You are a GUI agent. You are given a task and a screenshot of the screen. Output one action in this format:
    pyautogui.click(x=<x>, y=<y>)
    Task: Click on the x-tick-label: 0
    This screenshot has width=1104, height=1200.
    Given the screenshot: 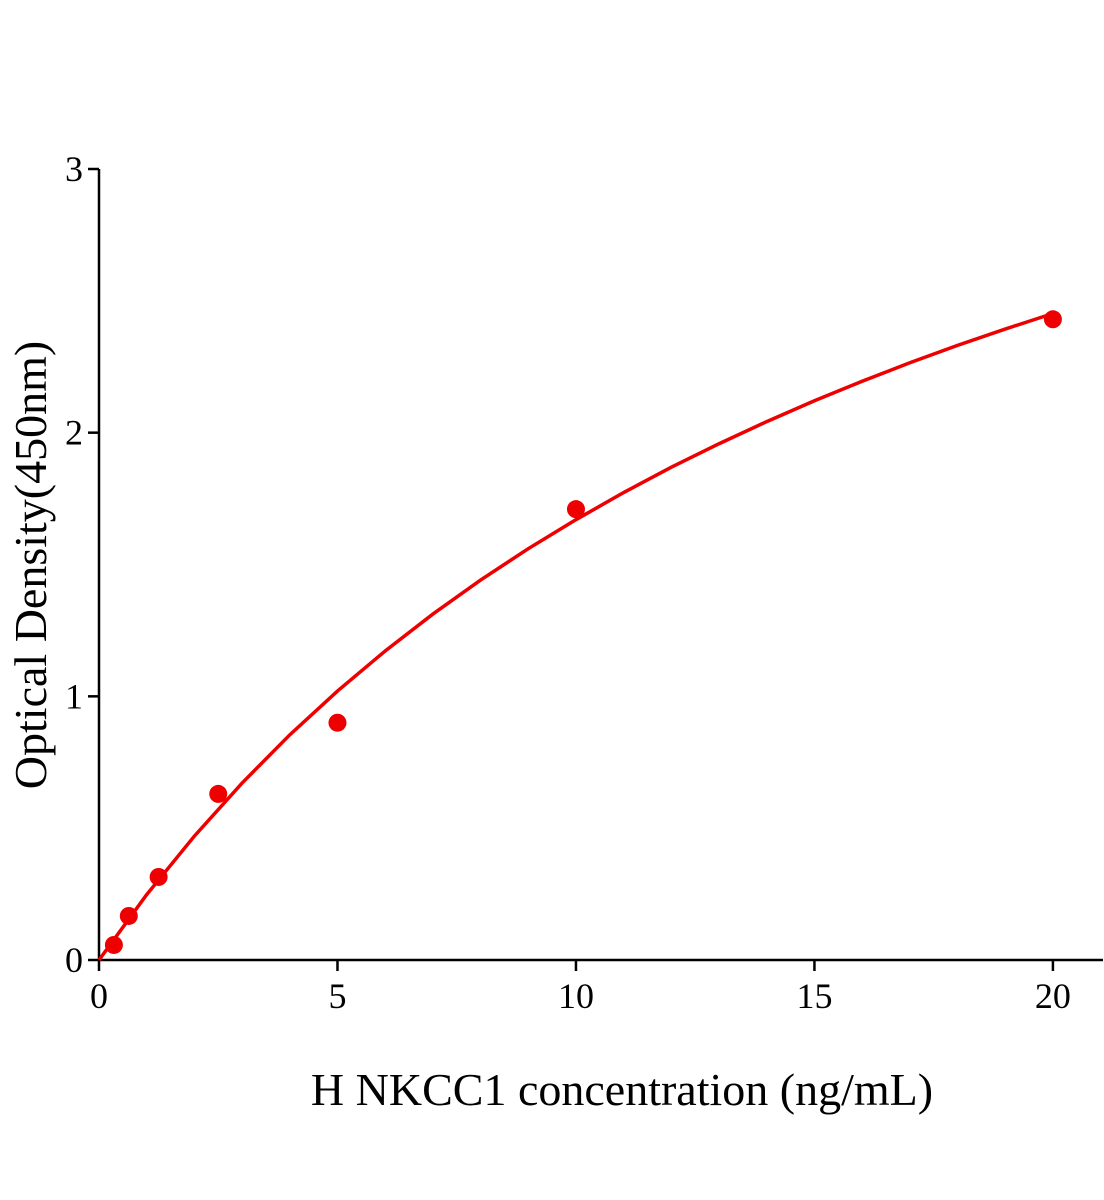 What is the action you would take?
    pyautogui.click(x=99, y=996)
    